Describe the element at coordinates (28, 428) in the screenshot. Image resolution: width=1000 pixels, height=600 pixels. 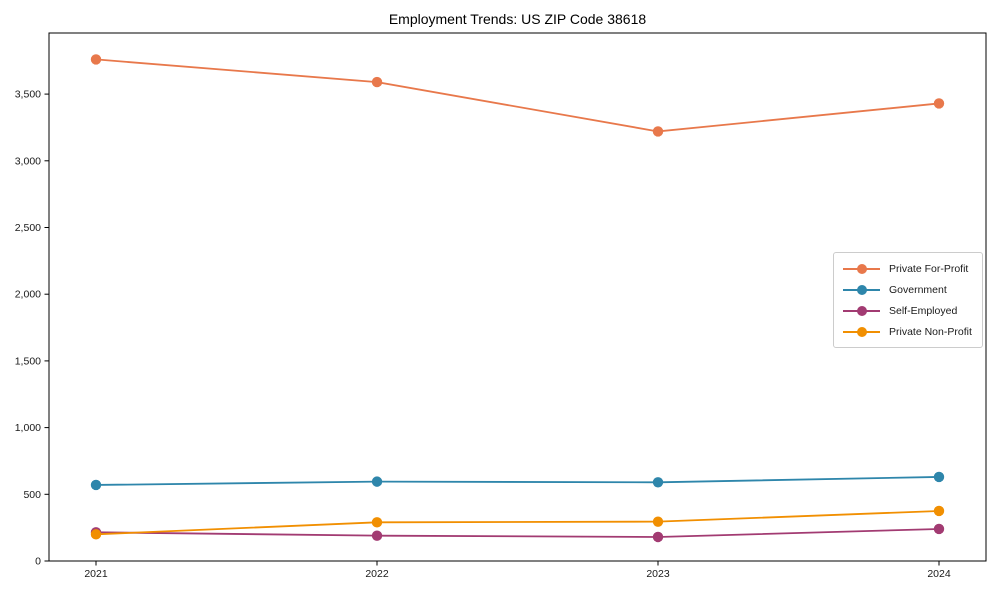
I see `y-tick-label: 1,000` at that location.